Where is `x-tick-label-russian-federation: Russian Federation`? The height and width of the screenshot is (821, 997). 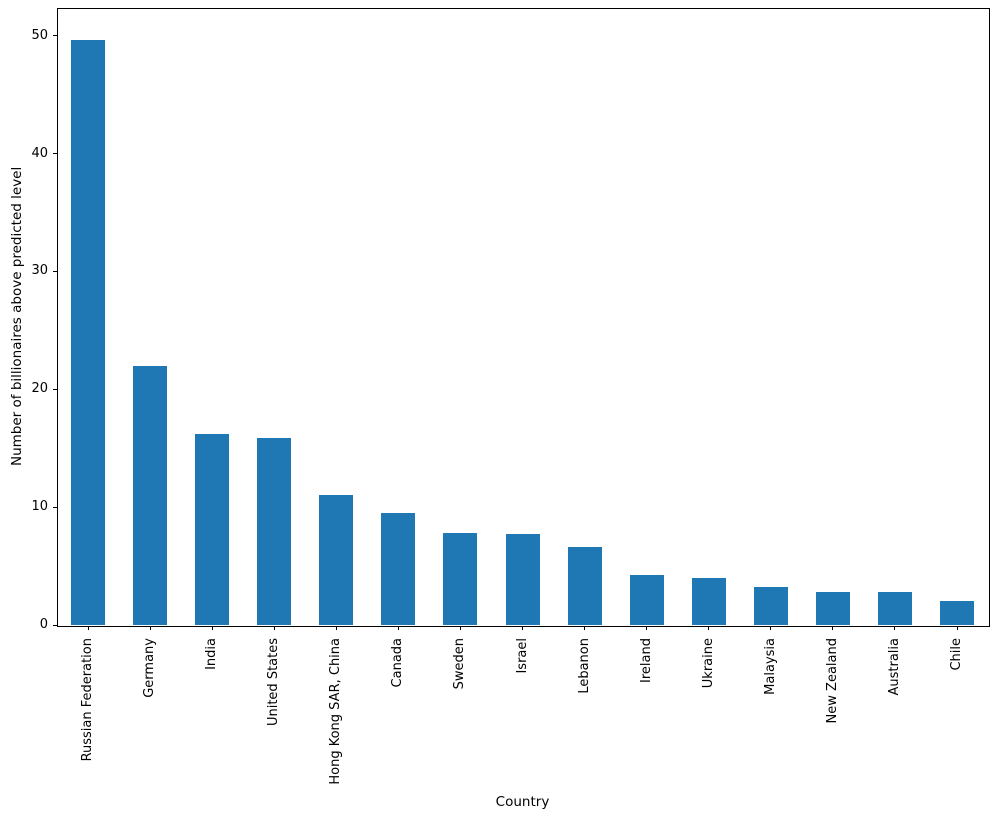 x-tick-label-russian-federation: Russian Federation is located at coordinates (87, 700).